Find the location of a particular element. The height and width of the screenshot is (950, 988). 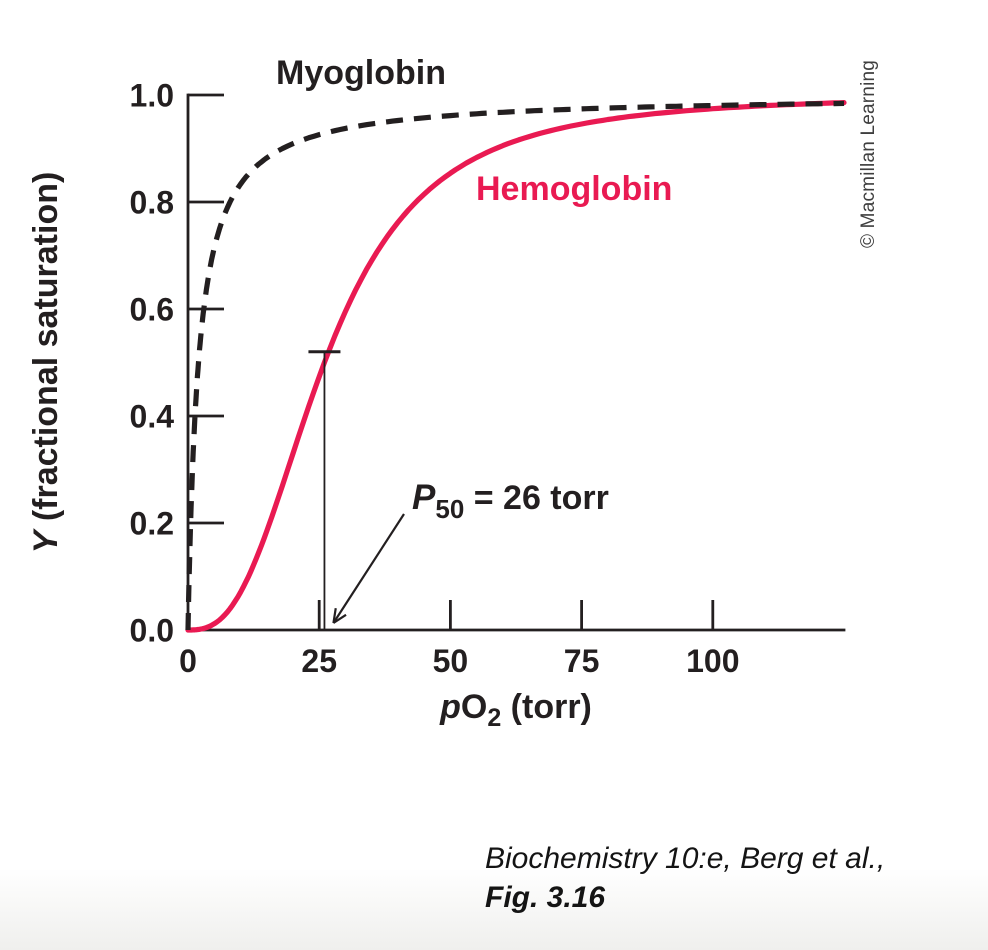

p50-annotation-layer: P50 = 26 torr is located at coordinates (458, 489).